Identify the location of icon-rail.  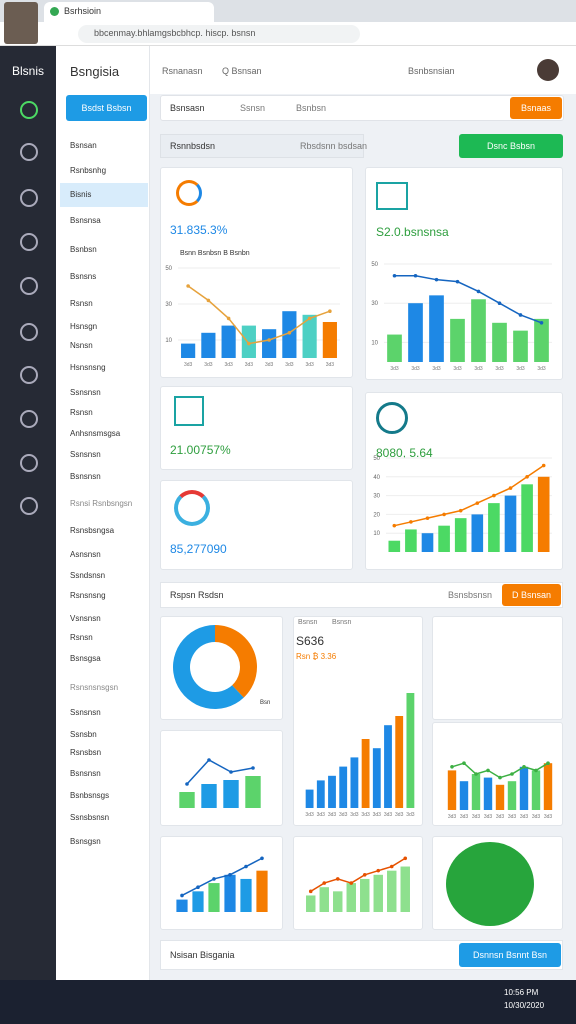
(28, 513).